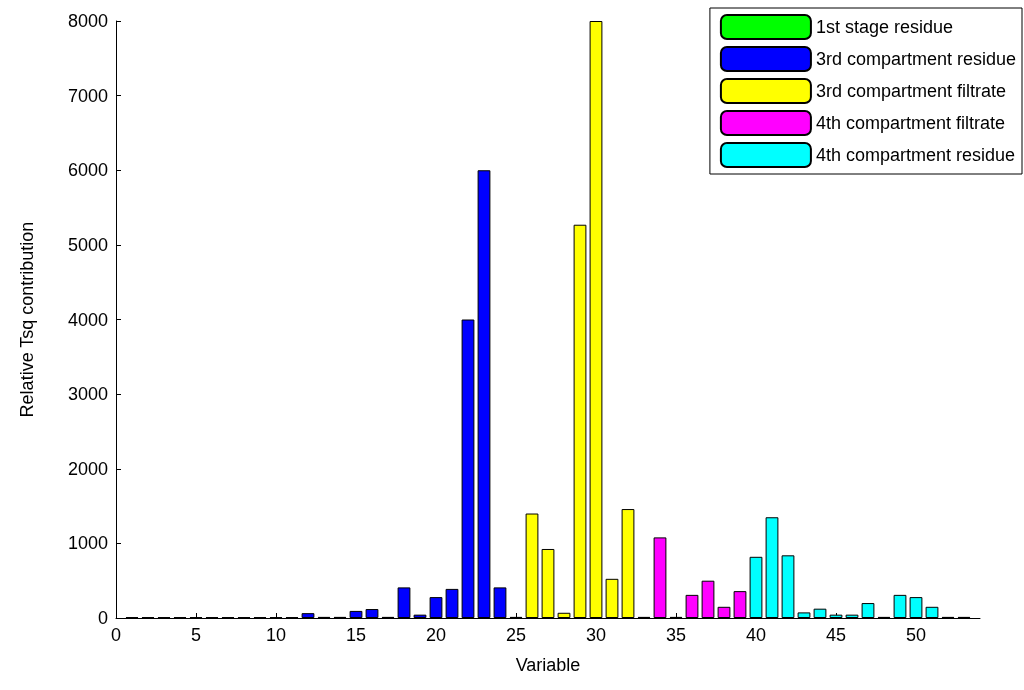 This screenshot has height=690, width=1024. I want to click on legend-label: 4th compartment filtrate, so click(910, 123).